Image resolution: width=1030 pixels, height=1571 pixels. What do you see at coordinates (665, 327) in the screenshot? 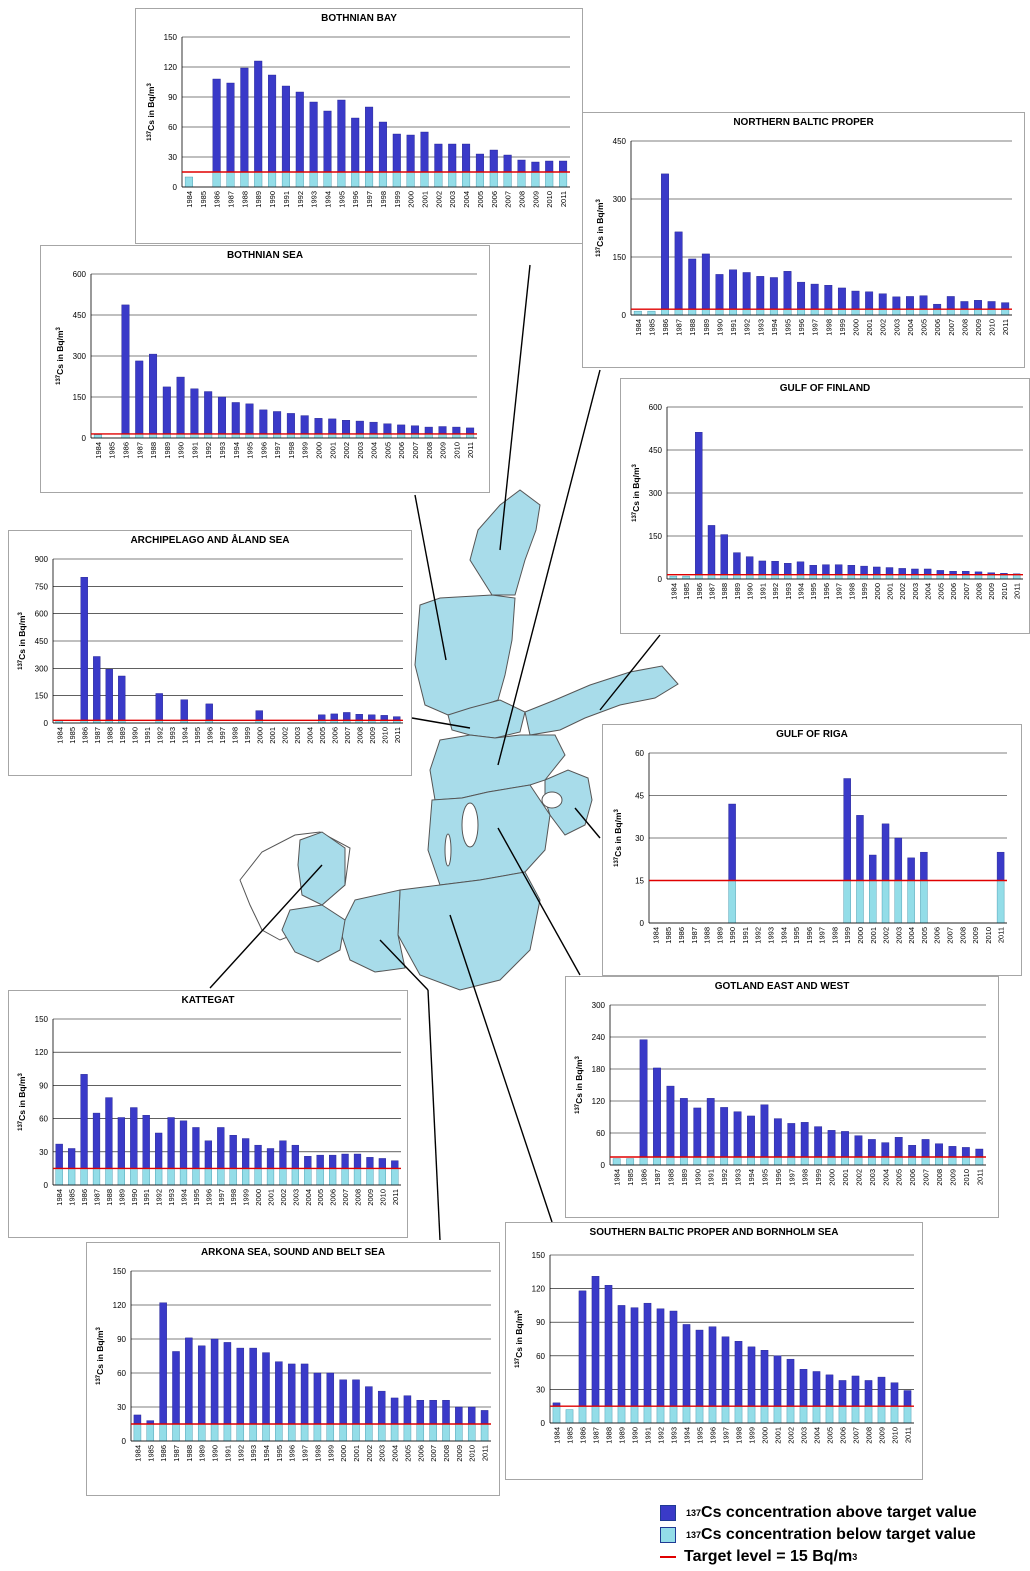
I see `x-tick-label: 1986` at bounding box center [665, 327].